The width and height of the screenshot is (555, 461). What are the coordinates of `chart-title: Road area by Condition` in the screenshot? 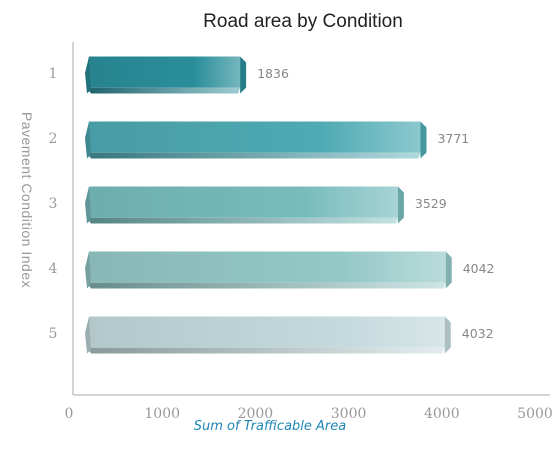 It's located at (303, 21).